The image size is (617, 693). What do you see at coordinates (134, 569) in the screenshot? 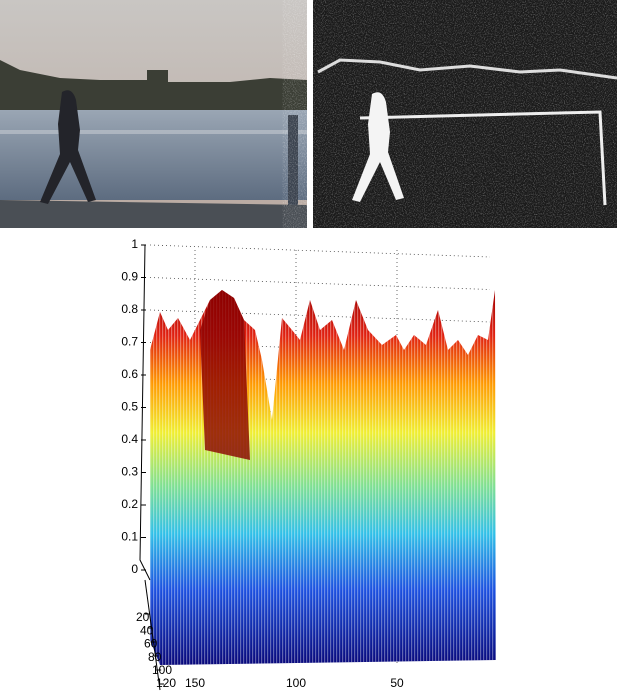
I see `z-tick-label: 0` at bounding box center [134, 569].